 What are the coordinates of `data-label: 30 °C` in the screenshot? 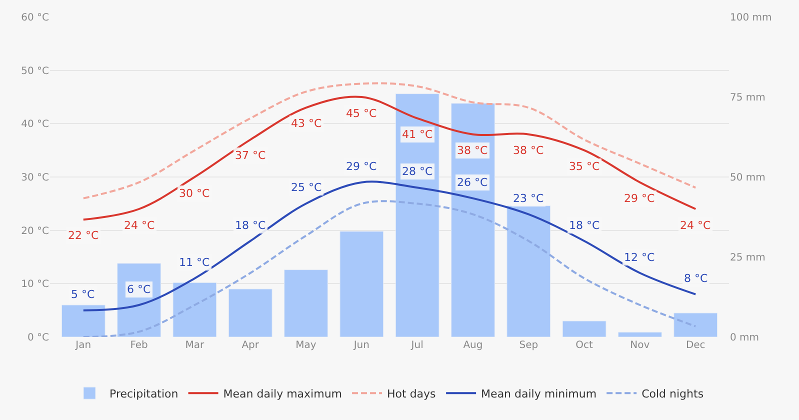 It's located at (194, 193).